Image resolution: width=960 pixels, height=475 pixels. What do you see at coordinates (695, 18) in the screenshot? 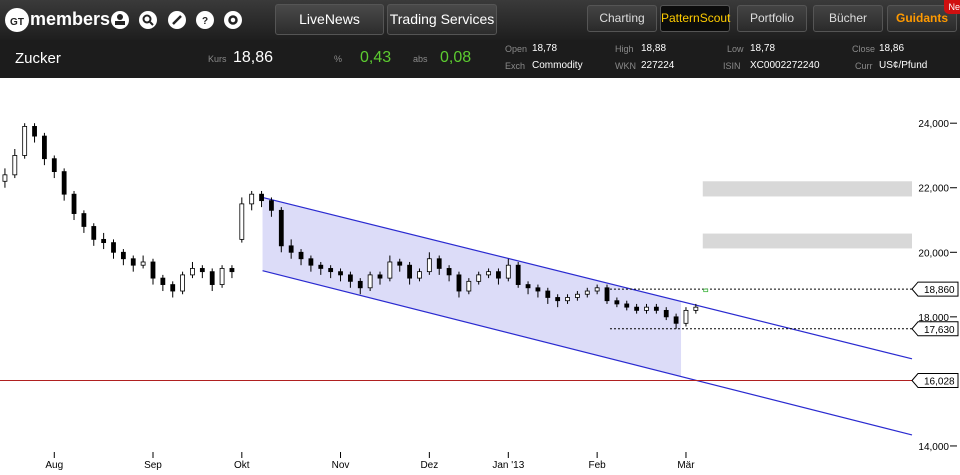
I see `nav-tab: PatternScout` at bounding box center [695, 18].